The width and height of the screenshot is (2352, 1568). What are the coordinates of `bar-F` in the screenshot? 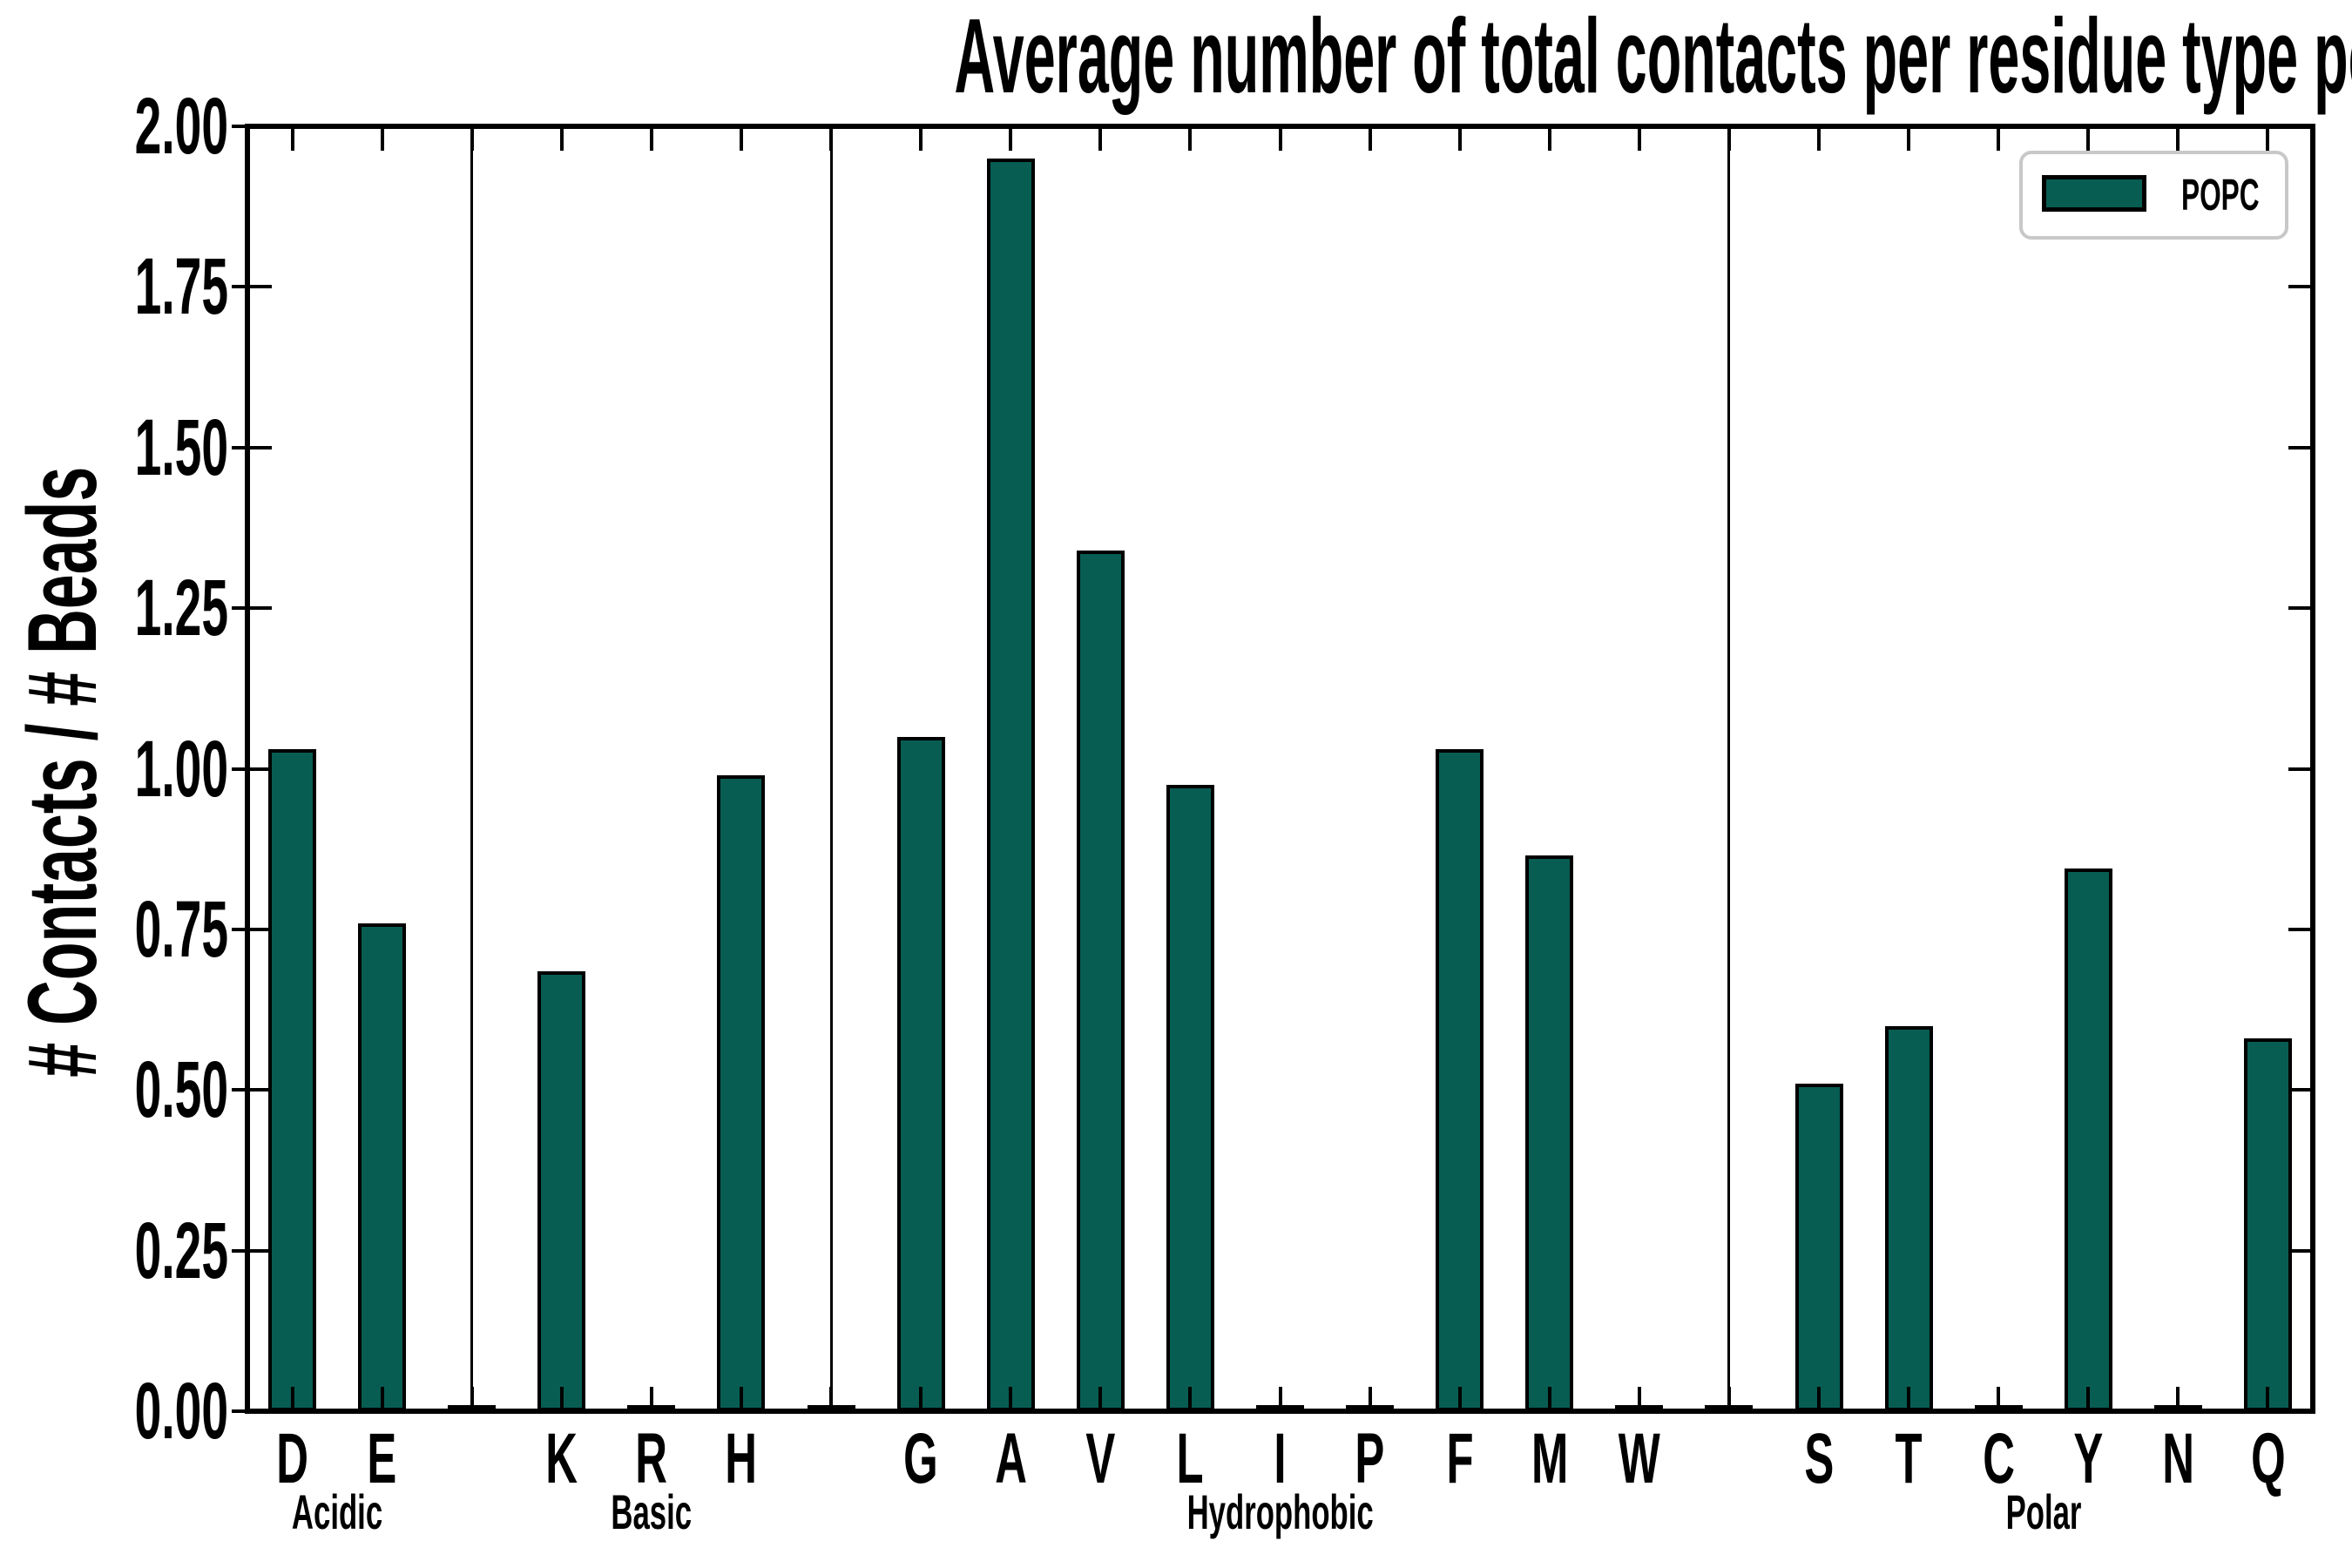 It's located at (1460, 1080).